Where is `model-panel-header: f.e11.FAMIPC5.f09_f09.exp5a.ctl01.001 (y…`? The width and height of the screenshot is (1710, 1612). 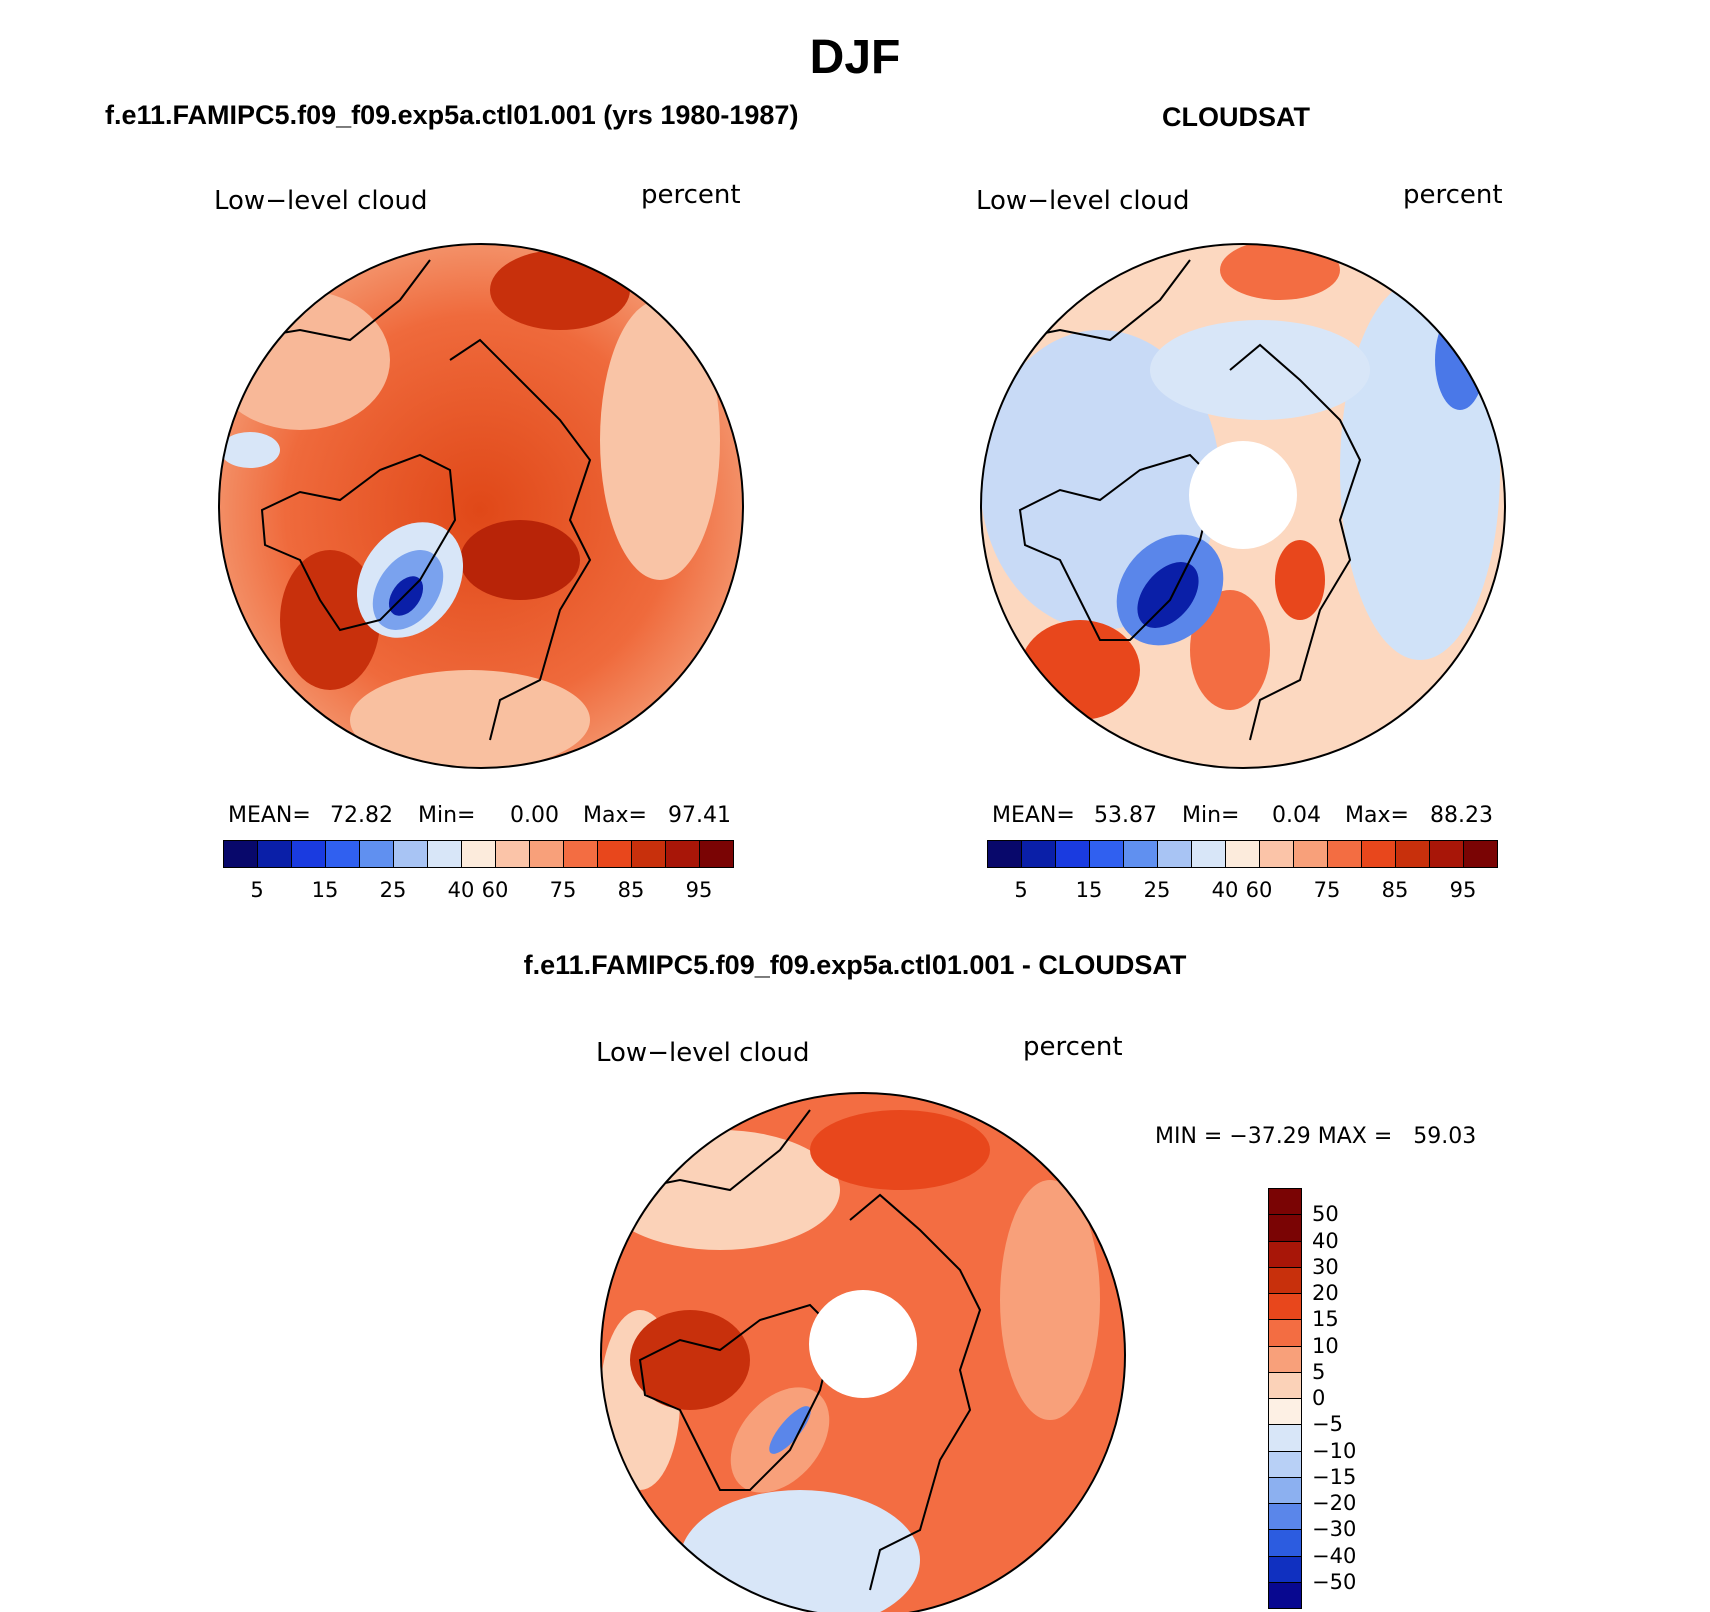 model-panel-header: f.e11.FAMIPC5.f09_f09.exp5a.ctl01.001 (y… is located at coordinates (452, 115).